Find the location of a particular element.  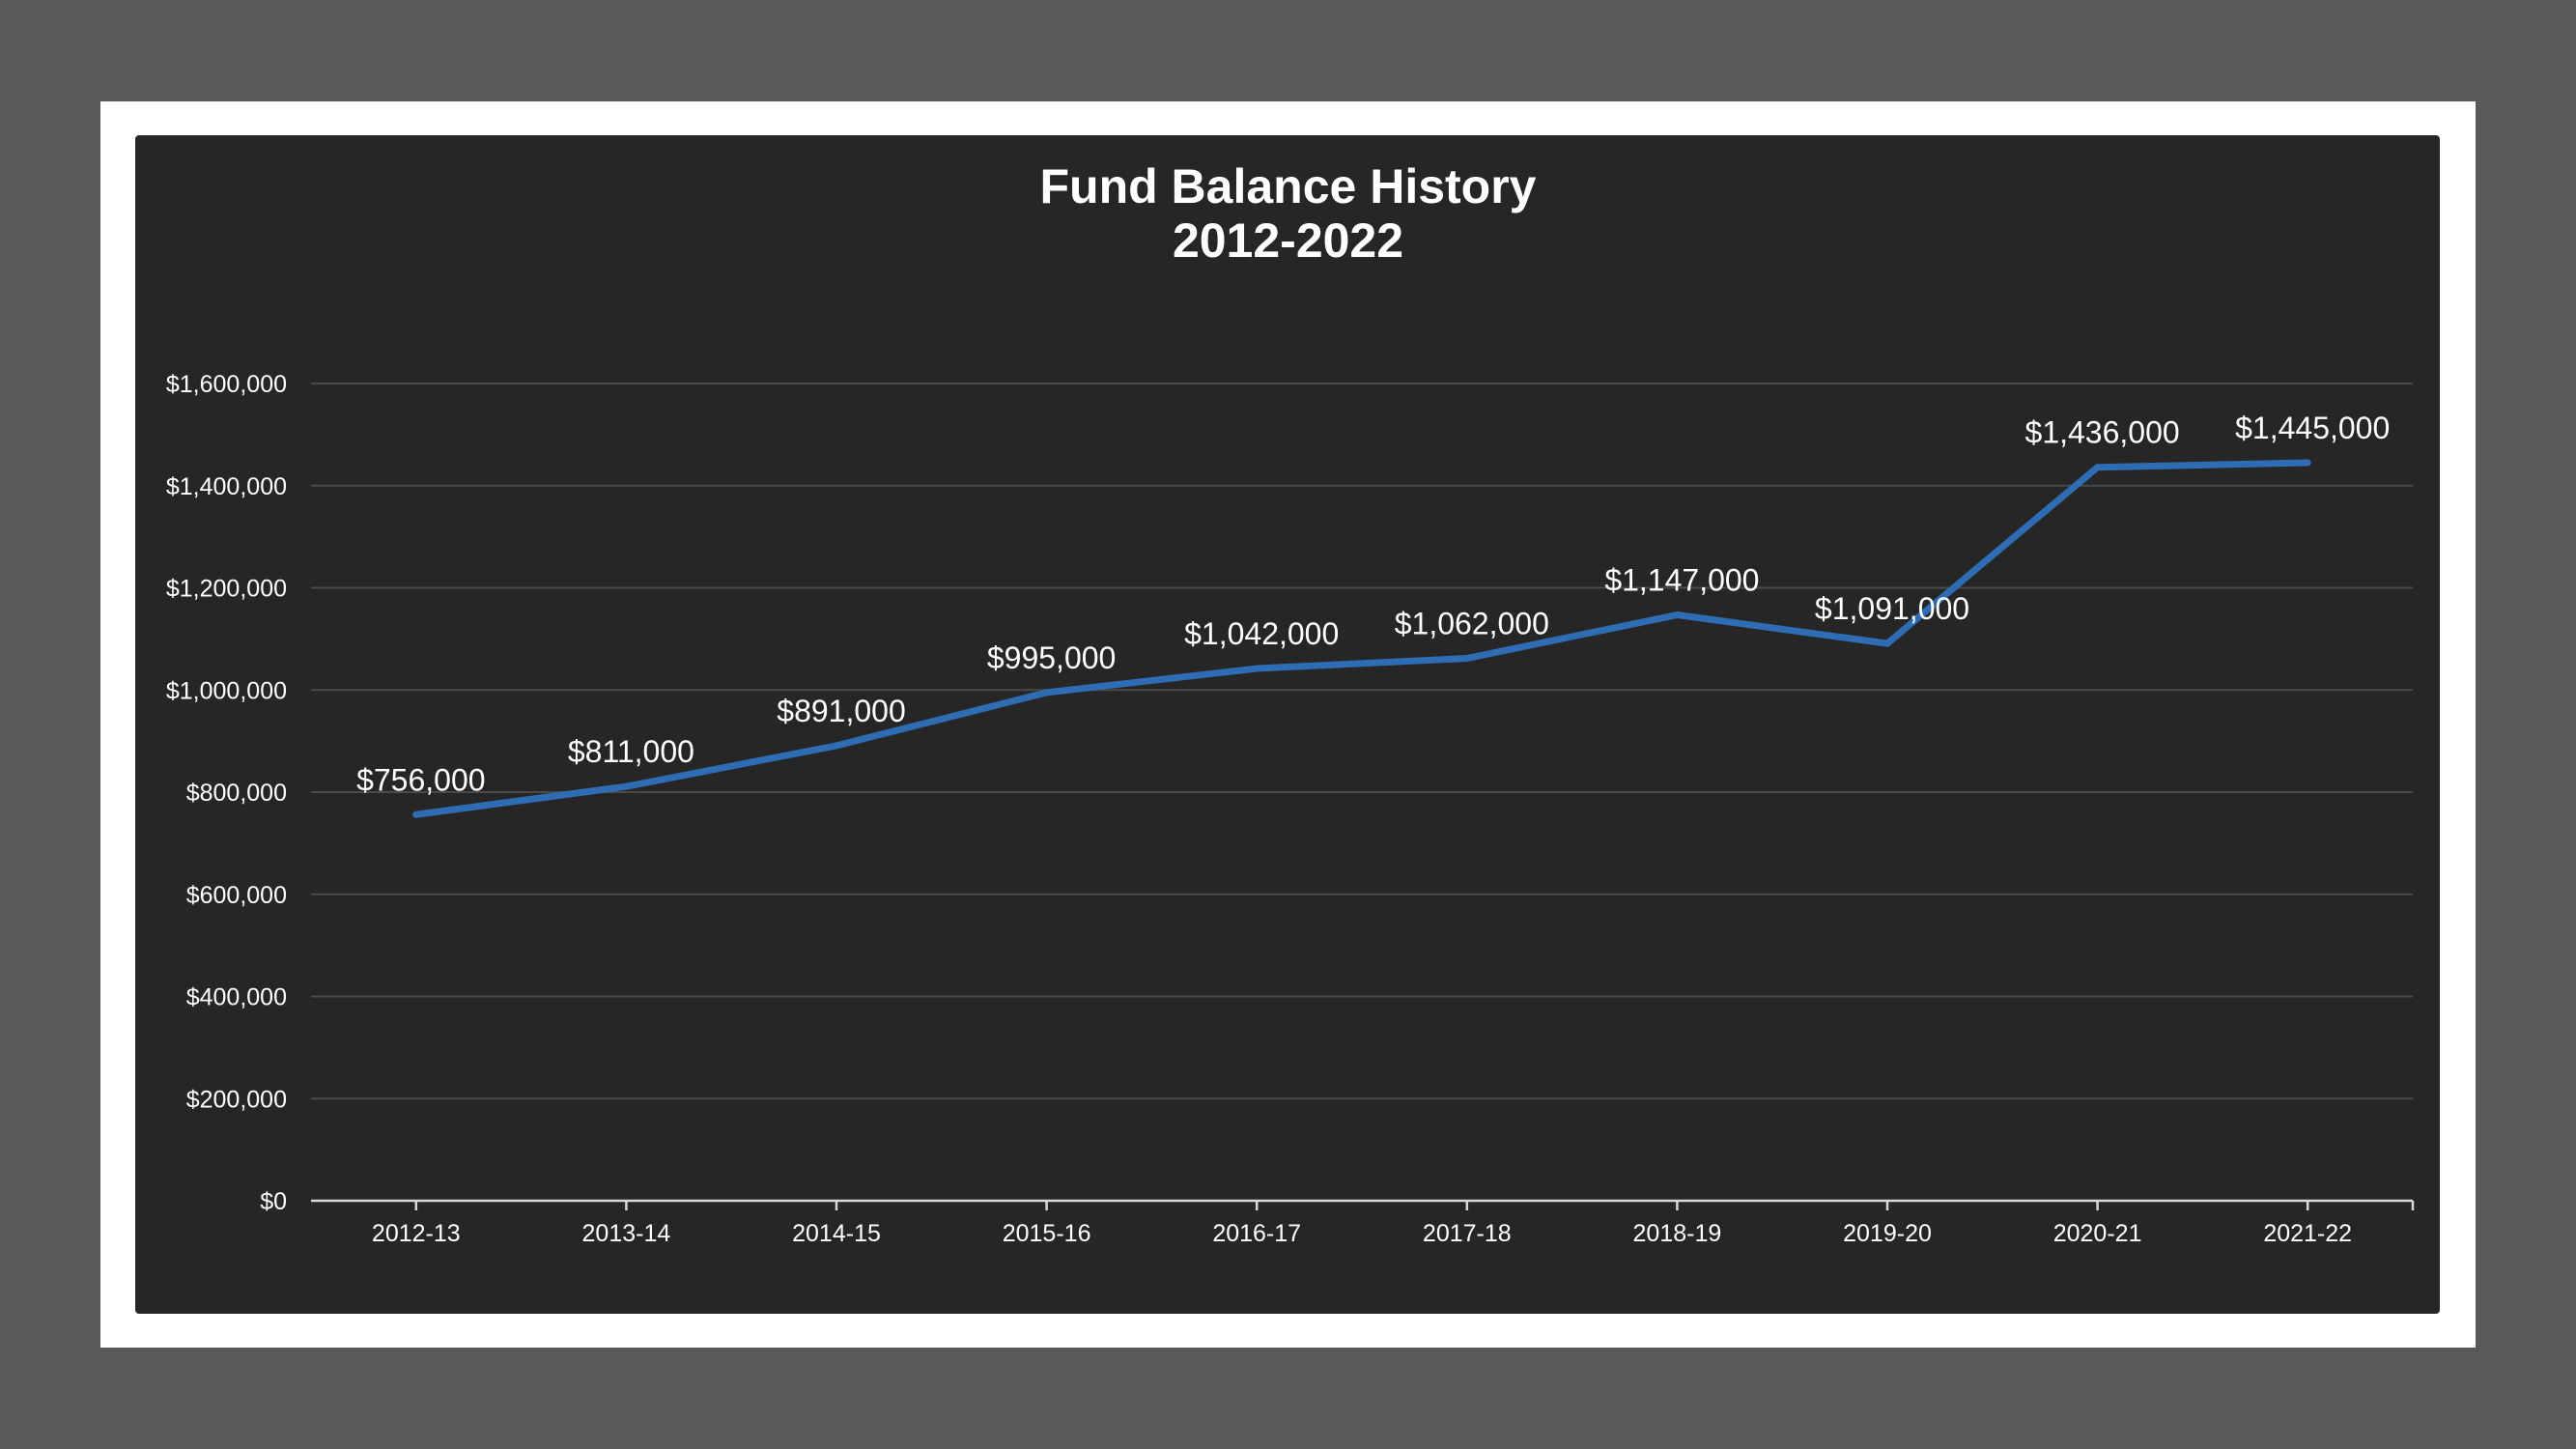

x-tick-label: 2016-17 is located at coordinates (1256, 1233).